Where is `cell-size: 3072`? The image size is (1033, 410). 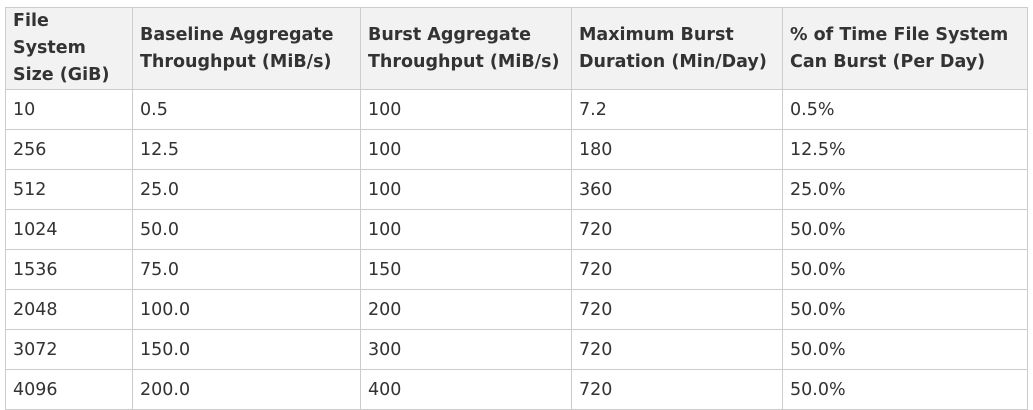
cell-size: 3072 is located at coordinates (69, 349).